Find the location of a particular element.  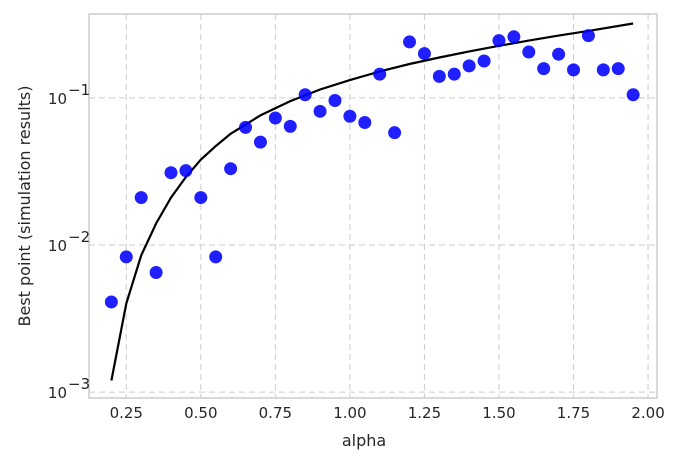

x-tick-label: 1.50 is located at coordinates (498, 413).